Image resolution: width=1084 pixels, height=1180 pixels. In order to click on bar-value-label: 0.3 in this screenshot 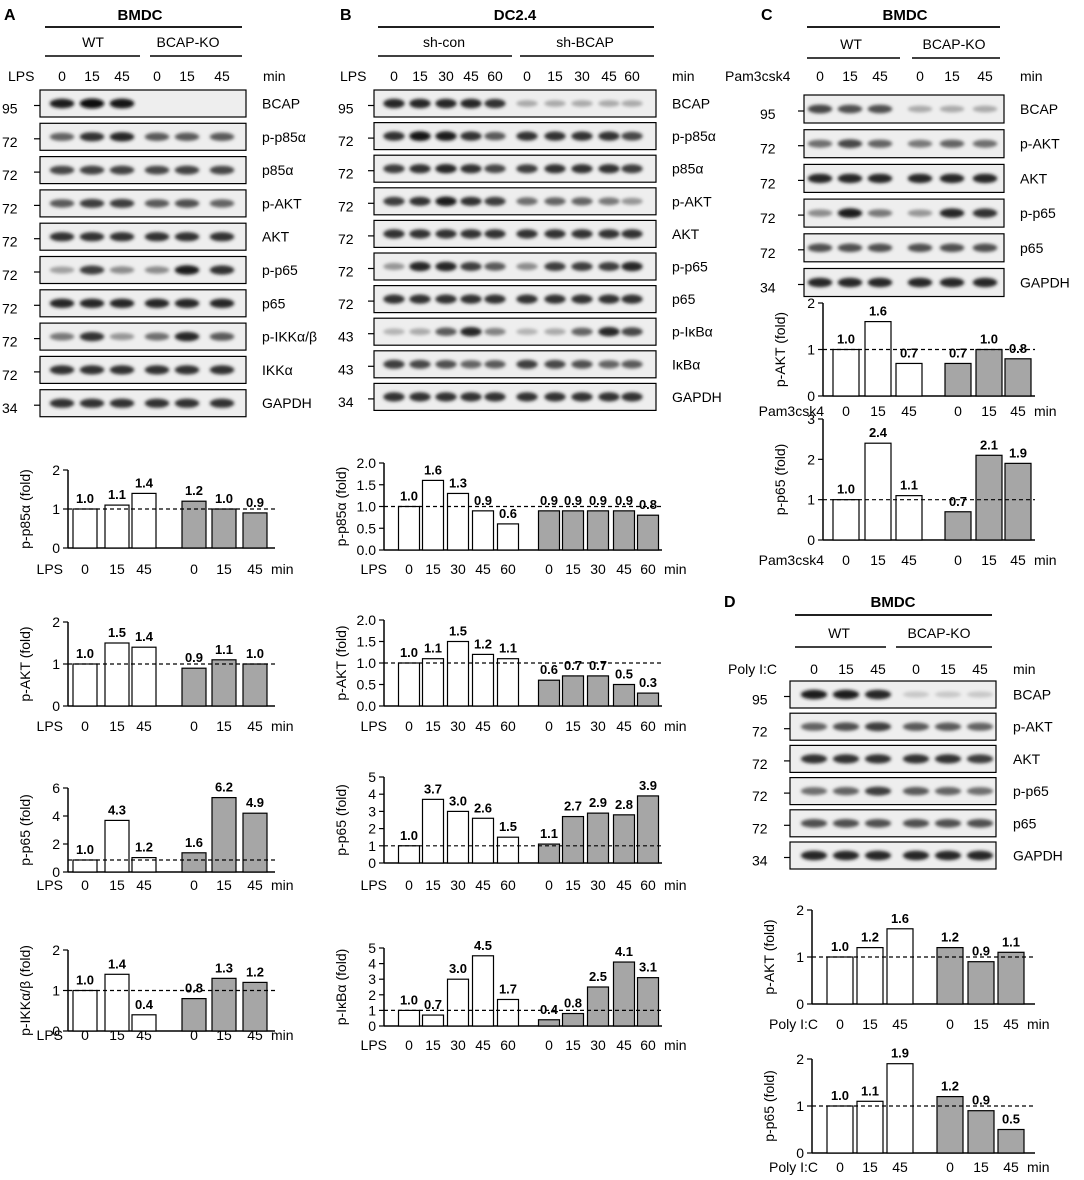, I will do `click(648, 682)`.